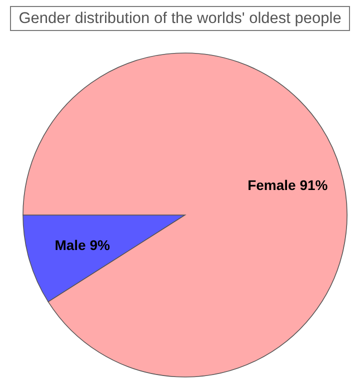 The image size is (360, 390). Describe the element at coordinates (180, 18) in the screenshot. I see `chart-title: Gender distribution of the worlds' oldest people` at that location.